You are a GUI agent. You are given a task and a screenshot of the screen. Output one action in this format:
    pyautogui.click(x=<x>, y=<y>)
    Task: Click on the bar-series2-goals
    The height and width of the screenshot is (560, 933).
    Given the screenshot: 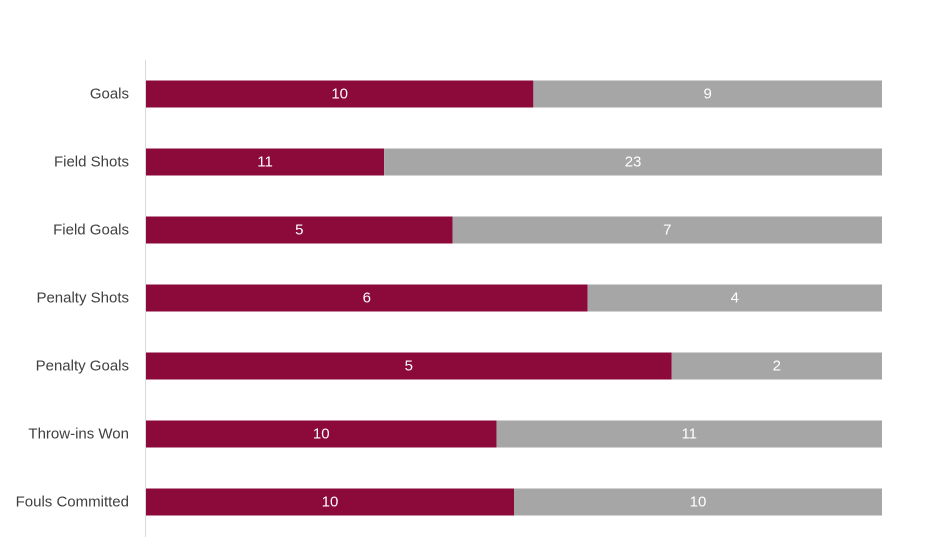 What is the action you would take?
    pyautogui.click(x=707, y=94)
    